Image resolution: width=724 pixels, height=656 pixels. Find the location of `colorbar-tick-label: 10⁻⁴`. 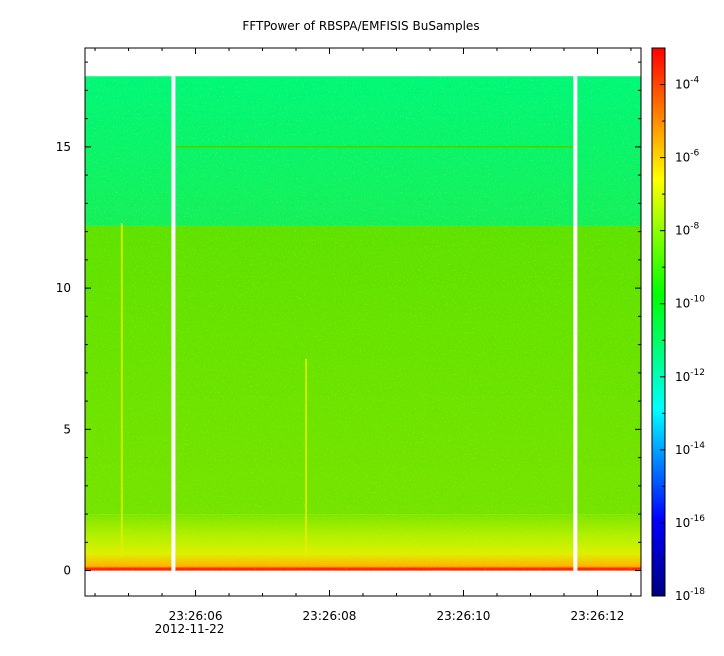

colorbar-tick-label: 10⁻⁴ is located at coordinates (687, 84).